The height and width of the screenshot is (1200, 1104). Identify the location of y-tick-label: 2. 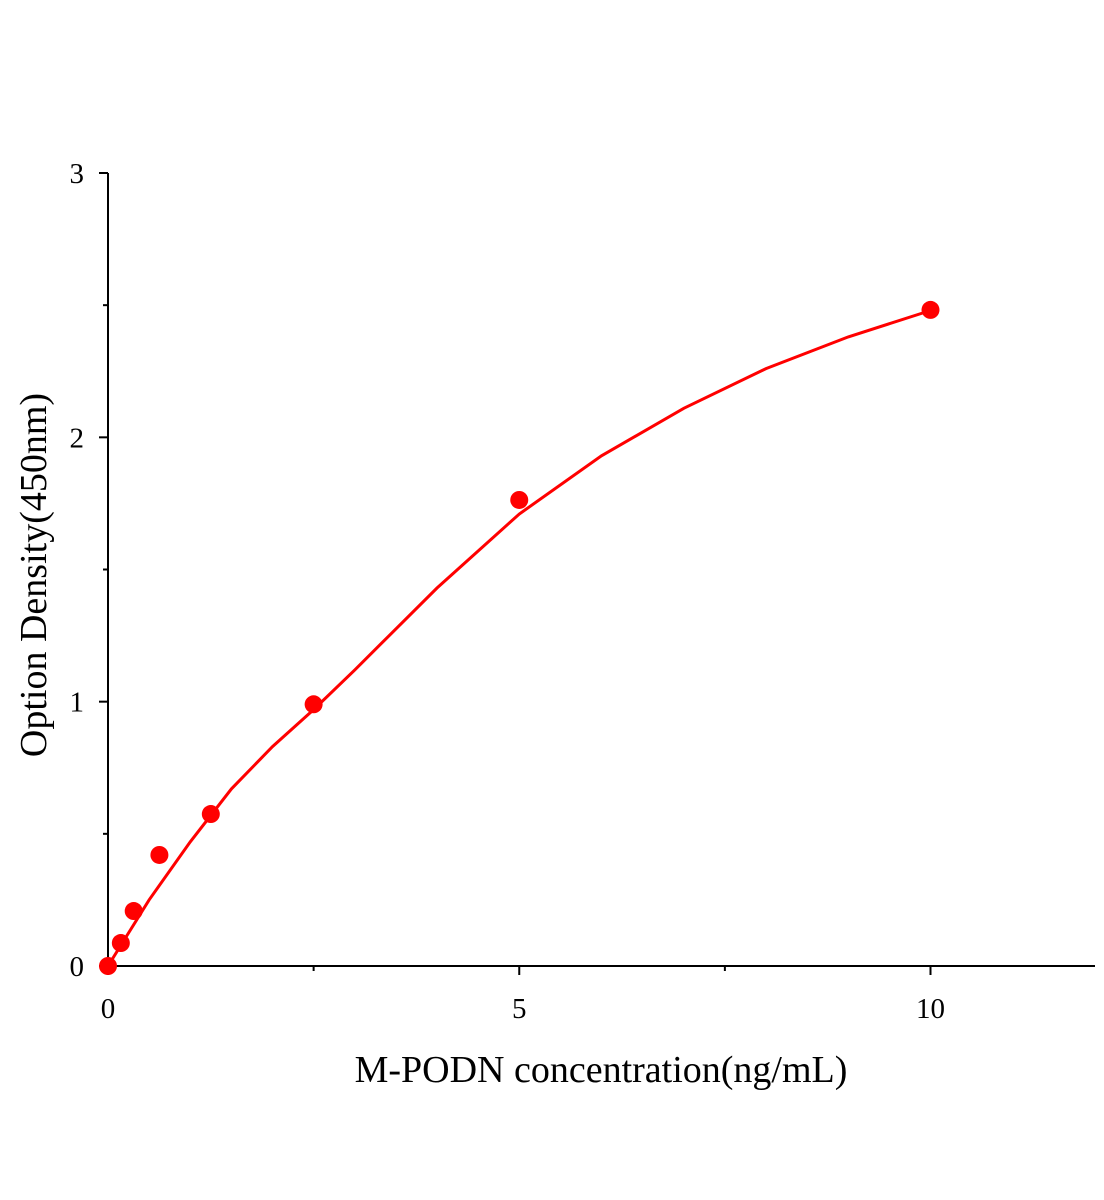
(77, 438).